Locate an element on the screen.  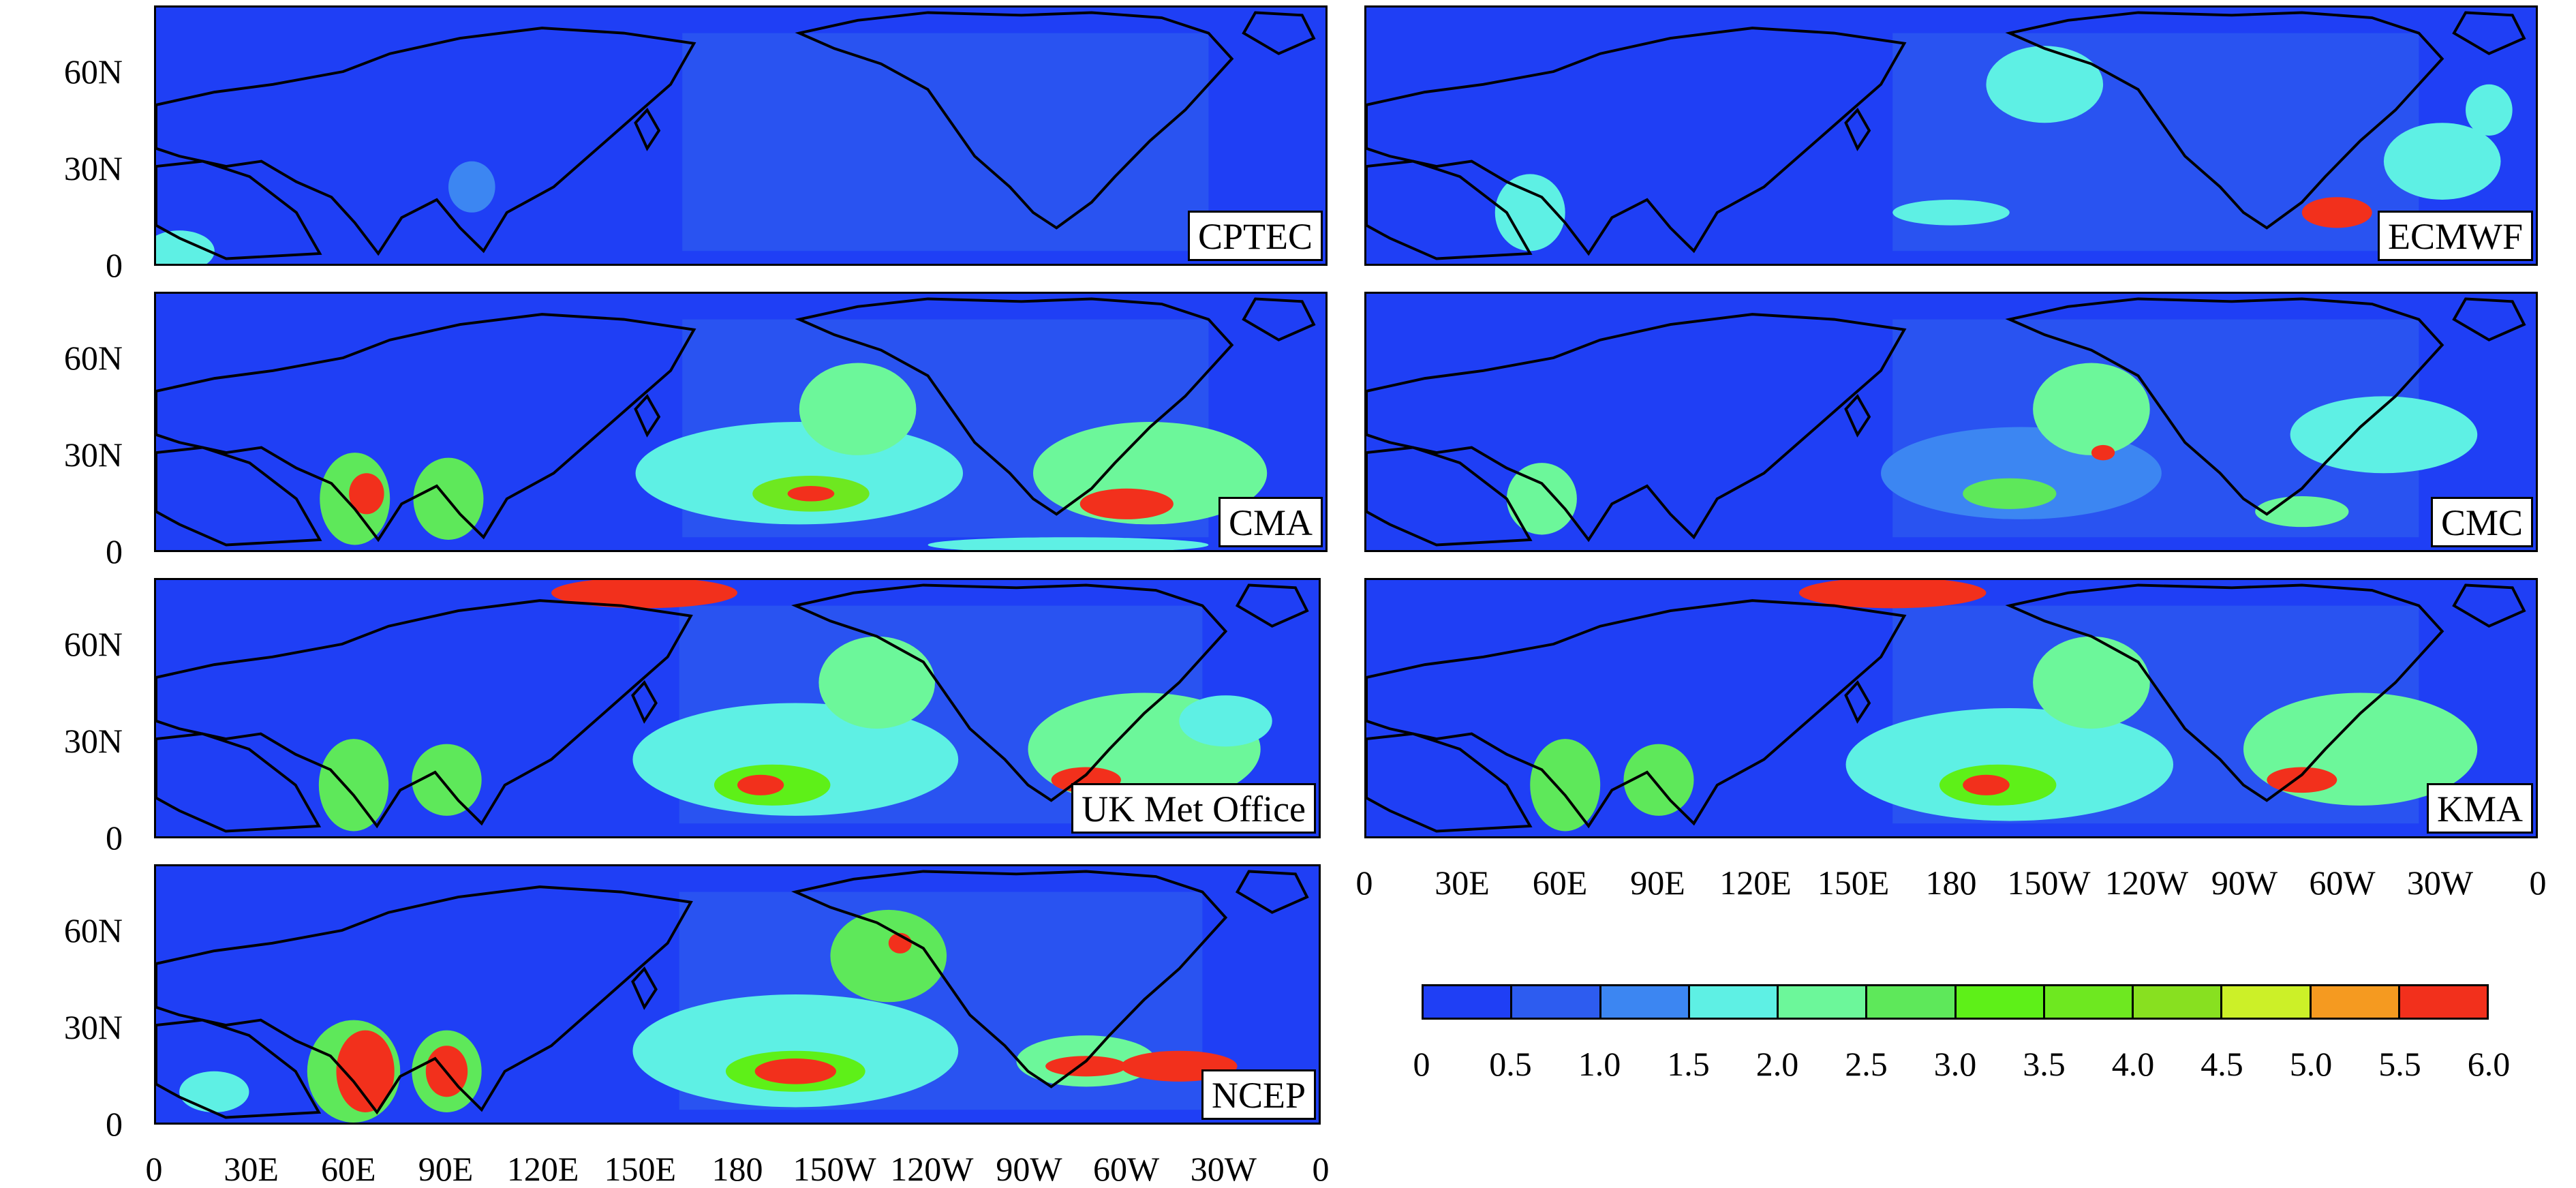
x-axis-right-tick-9: 90W is located at coordinates (2244, 883).